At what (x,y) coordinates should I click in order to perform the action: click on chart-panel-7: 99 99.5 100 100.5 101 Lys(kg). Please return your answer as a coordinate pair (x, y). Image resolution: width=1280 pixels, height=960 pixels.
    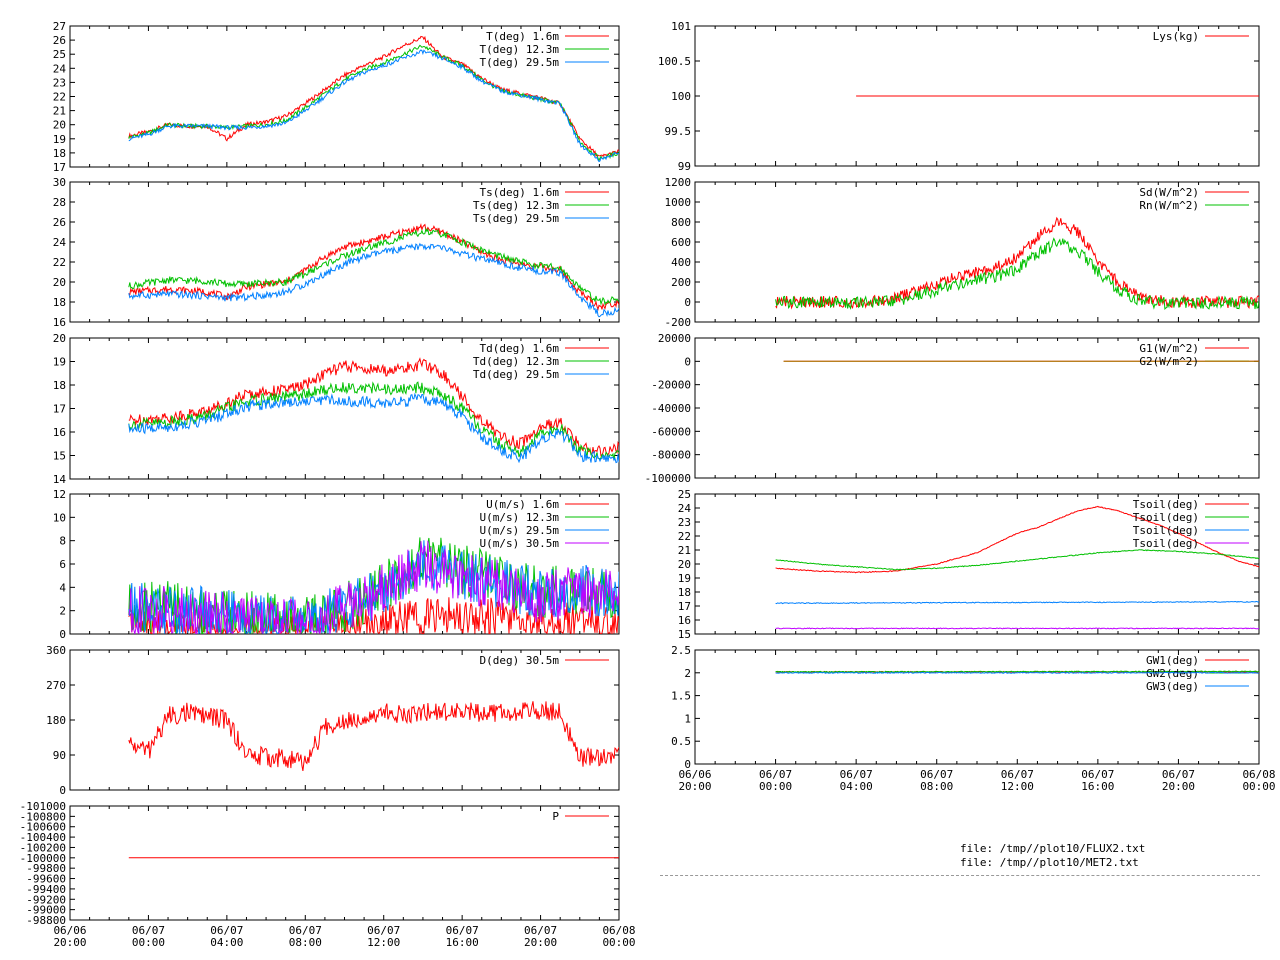
    Looking at the image, I should click on (959, 96).